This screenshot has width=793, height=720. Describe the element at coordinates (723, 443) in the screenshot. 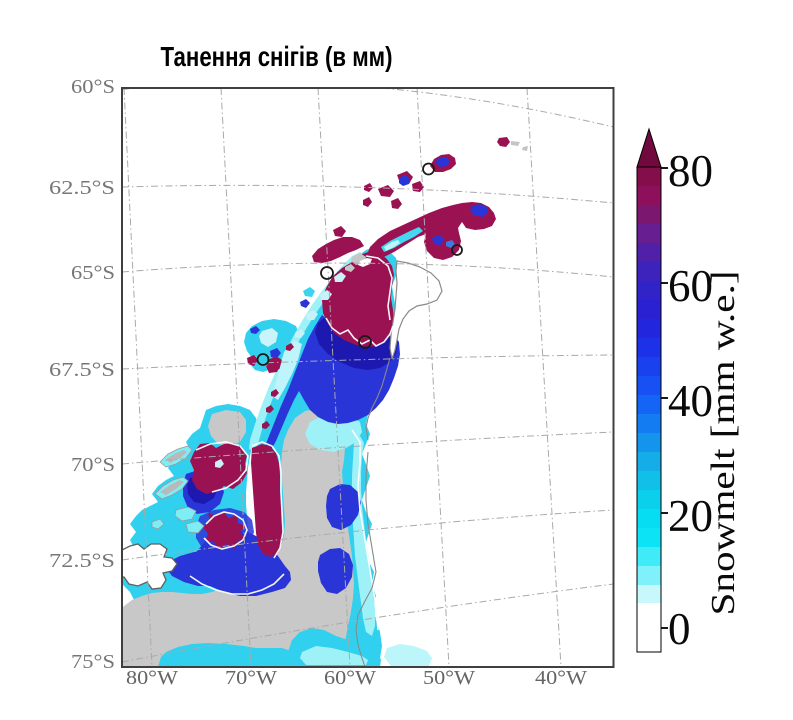

I see `svg-text: Snowmelt [mm w.e.]` at that location.